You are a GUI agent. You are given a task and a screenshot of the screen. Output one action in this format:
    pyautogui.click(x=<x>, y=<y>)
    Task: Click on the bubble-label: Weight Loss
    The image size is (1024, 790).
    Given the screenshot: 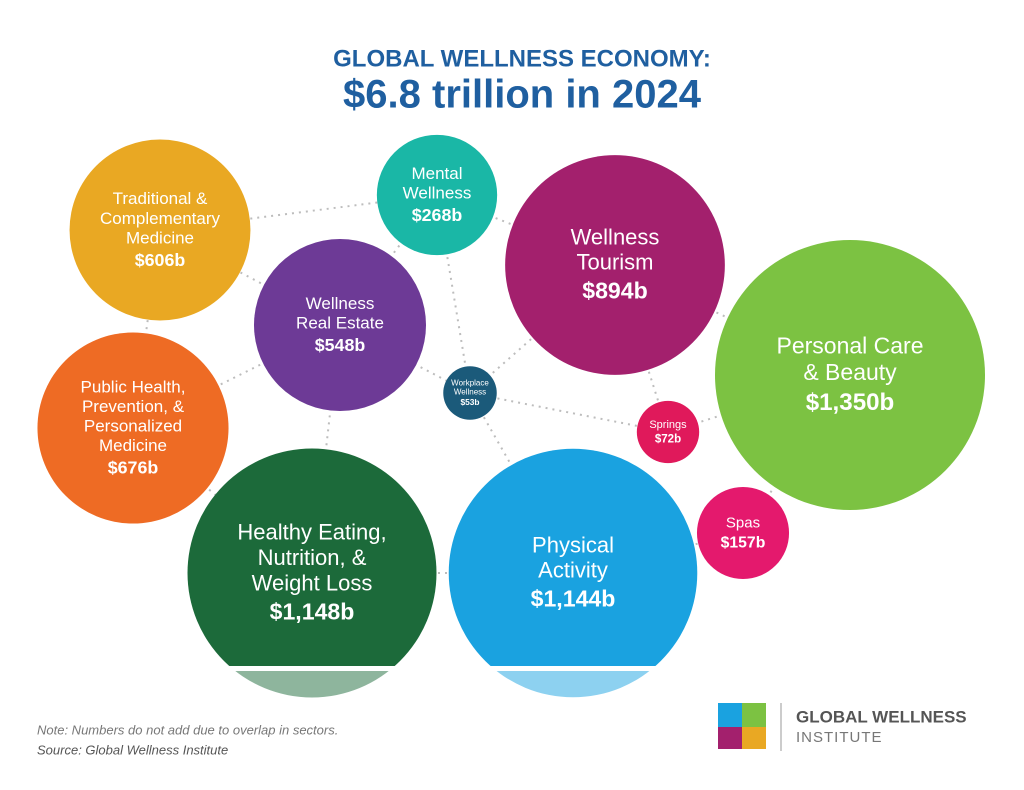 What is the action you would take?
    pyautogui.click(x=312, y=582)
    